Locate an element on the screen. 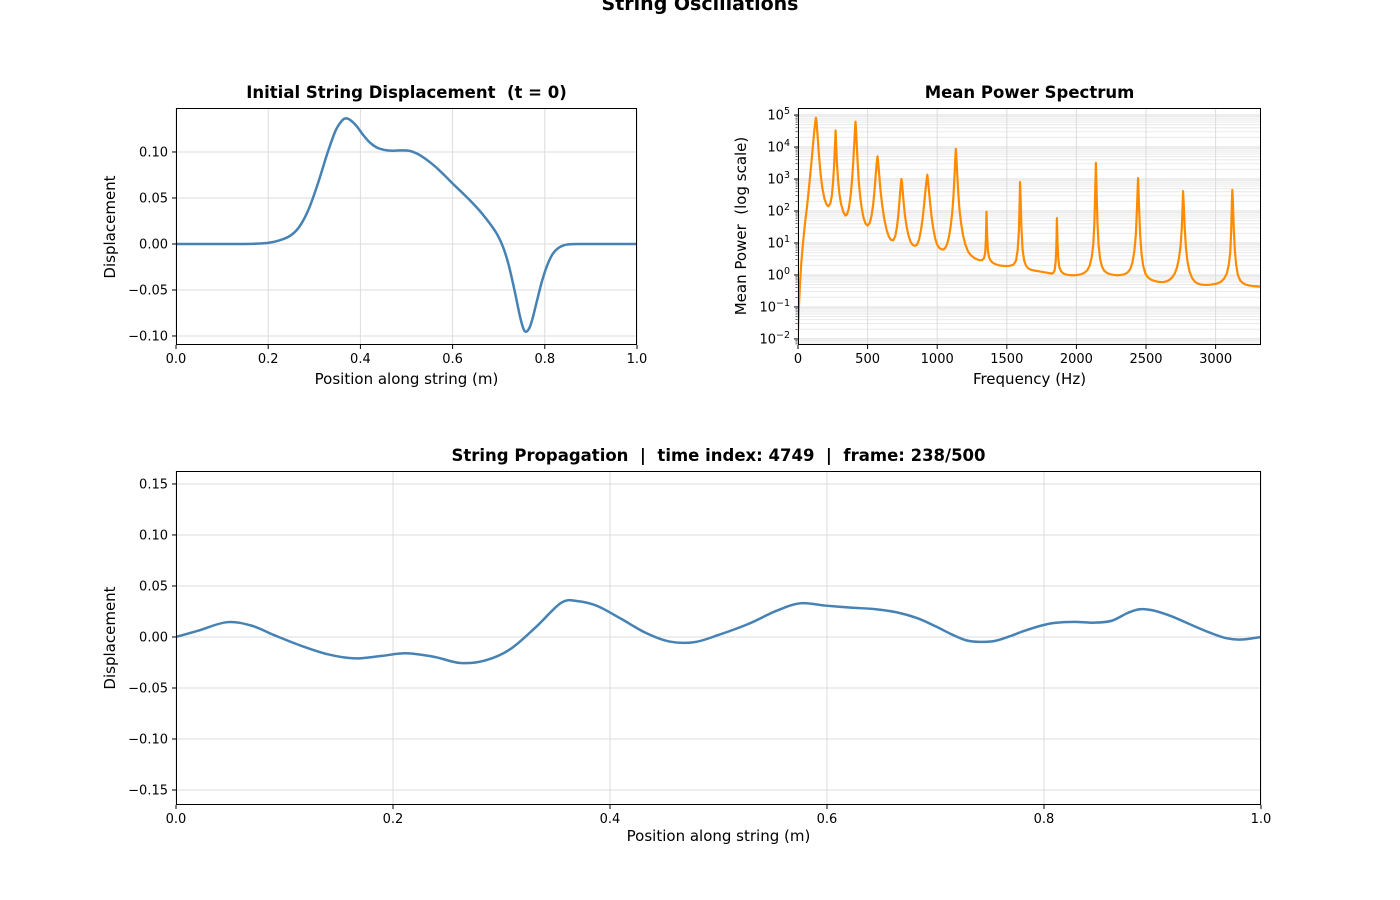 The image size is (1400, 900). svg-text: 10⁻² is located at coordinates (774, 339).